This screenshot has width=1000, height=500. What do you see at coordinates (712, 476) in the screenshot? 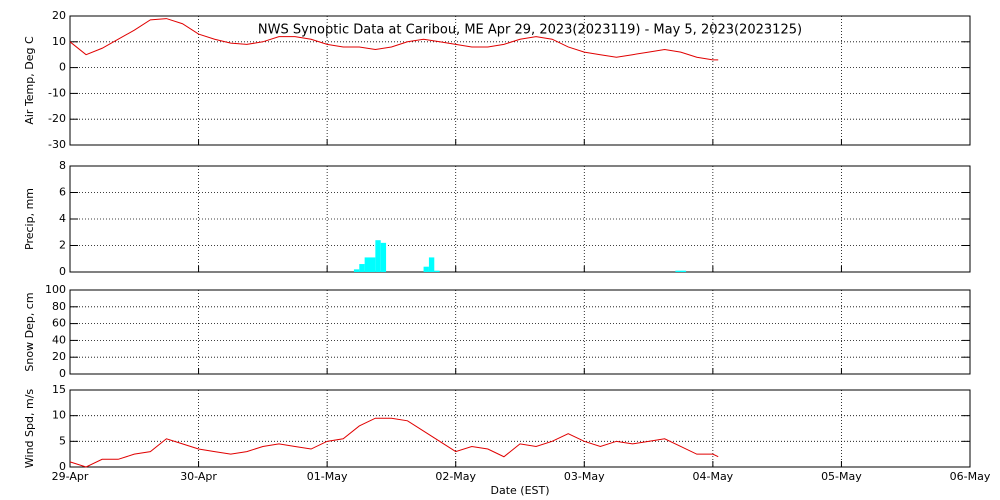
I see `x-tick-label: 04-May` at bounding box center [712, 476].